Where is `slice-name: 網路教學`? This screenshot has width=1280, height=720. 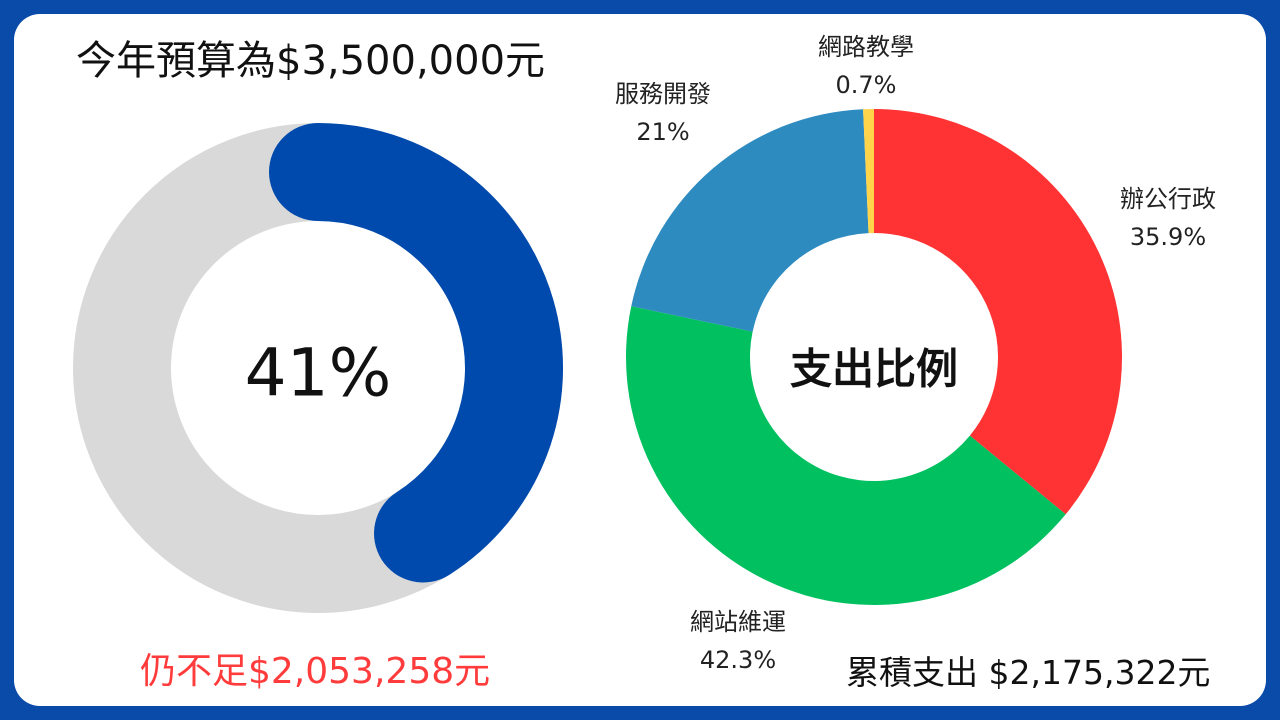 slice-name: 網路教學 is located at coordinates (866, 47).